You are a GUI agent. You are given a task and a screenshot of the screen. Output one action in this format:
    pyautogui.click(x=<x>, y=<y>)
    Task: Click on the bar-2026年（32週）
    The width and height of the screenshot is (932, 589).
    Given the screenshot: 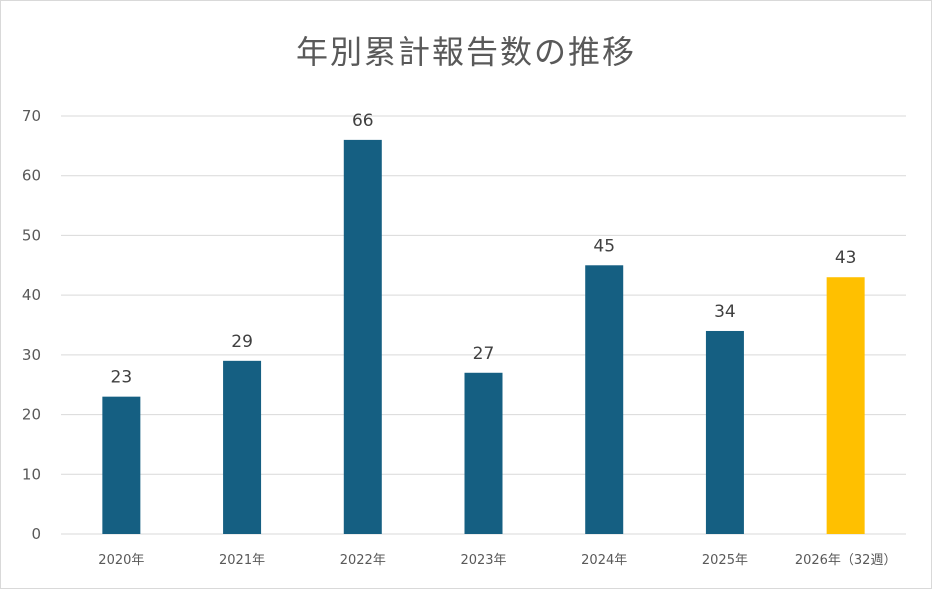 What is the action you would take?
    pyautogui.click(x=845, y=405)
    